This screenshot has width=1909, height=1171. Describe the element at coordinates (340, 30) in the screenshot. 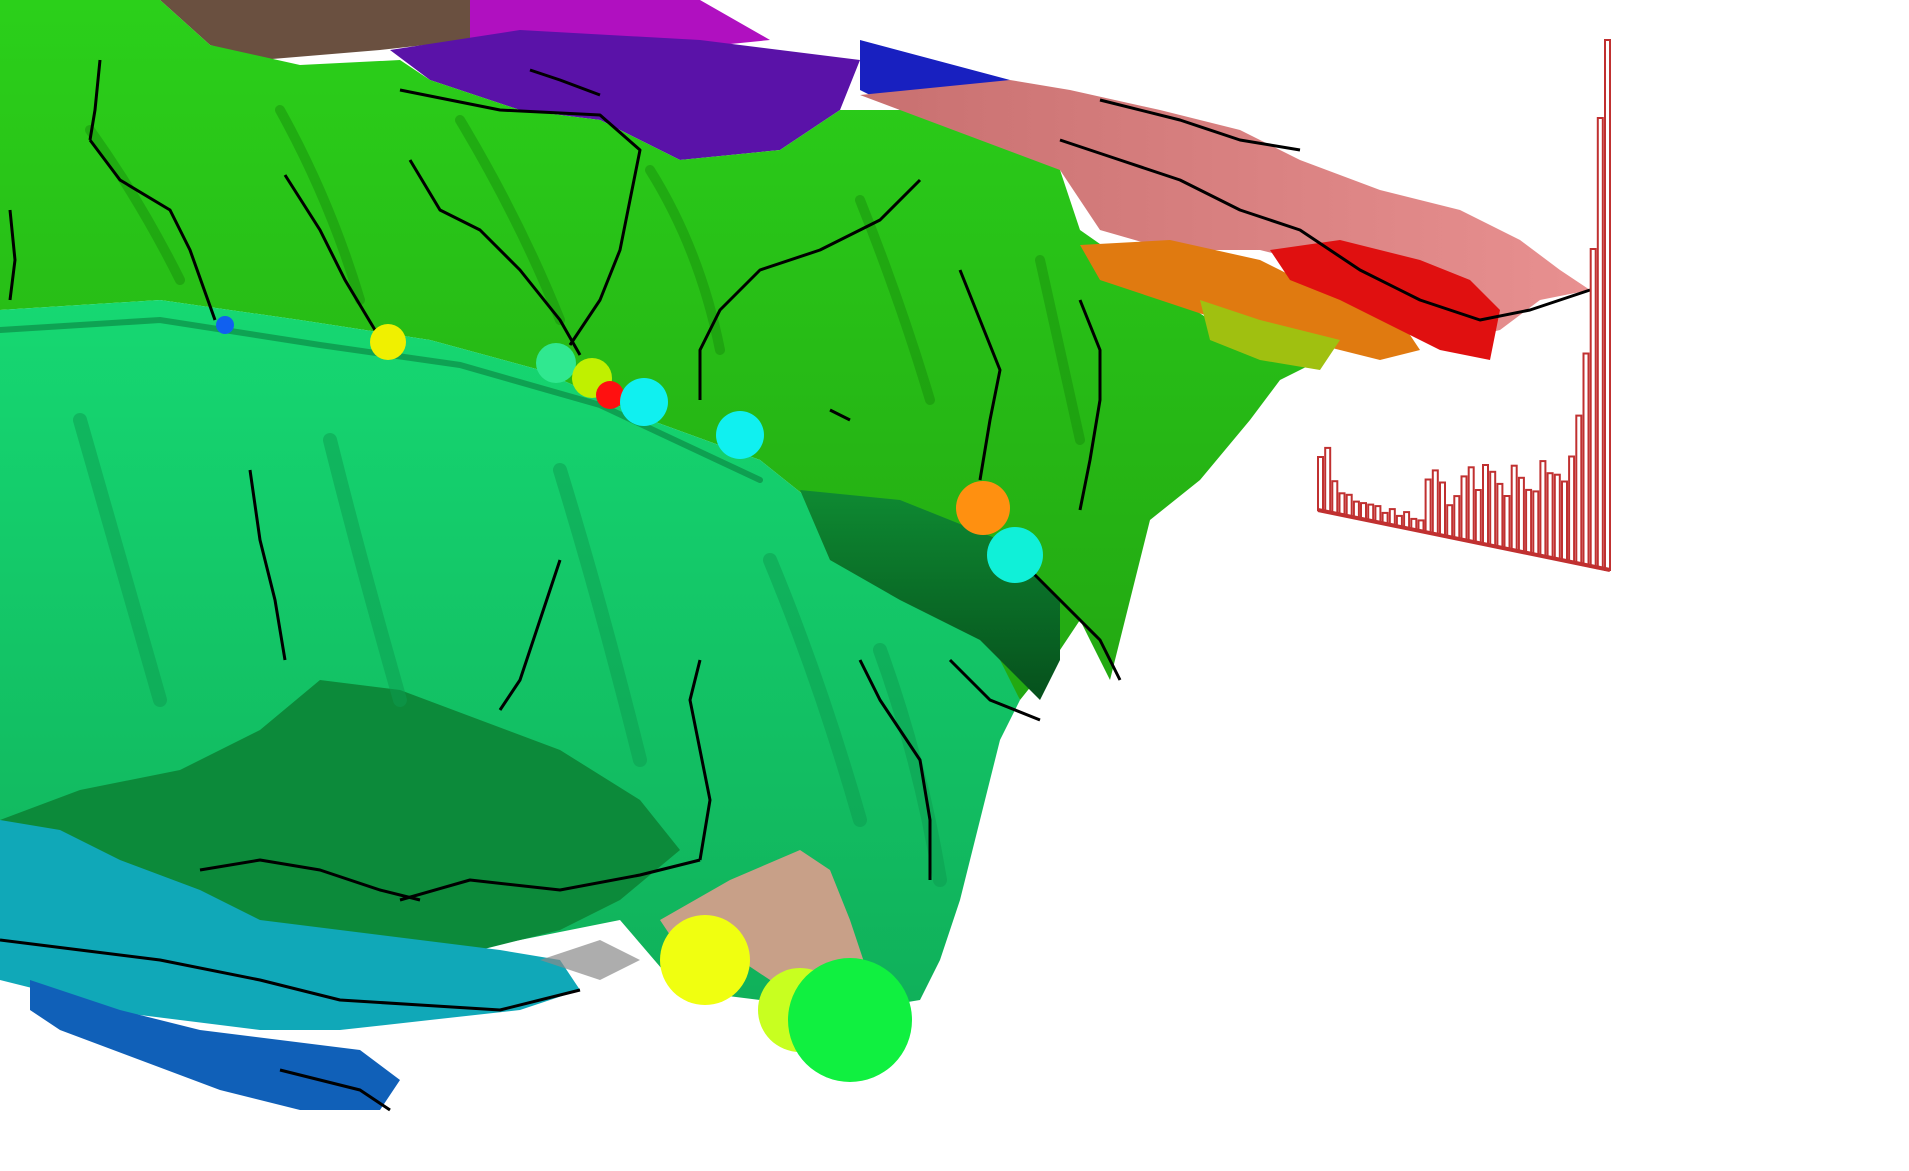

I see `brown-region` at that location.